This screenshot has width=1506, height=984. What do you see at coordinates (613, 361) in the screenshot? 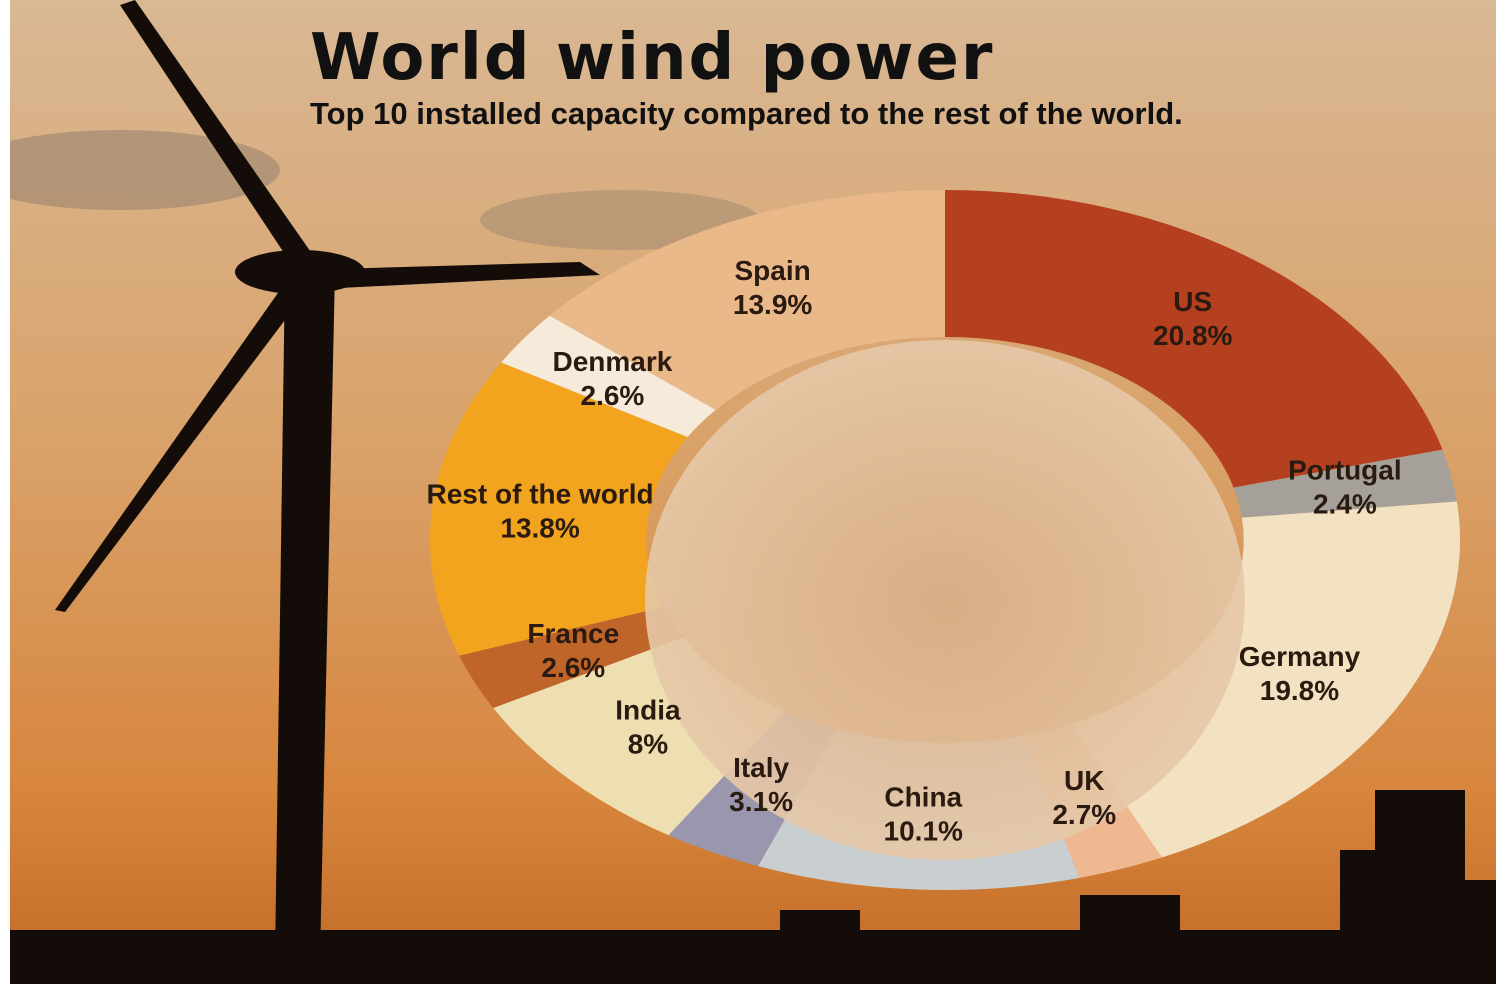
I see `slice-label: Denmark` at bounding box center [613, 361].